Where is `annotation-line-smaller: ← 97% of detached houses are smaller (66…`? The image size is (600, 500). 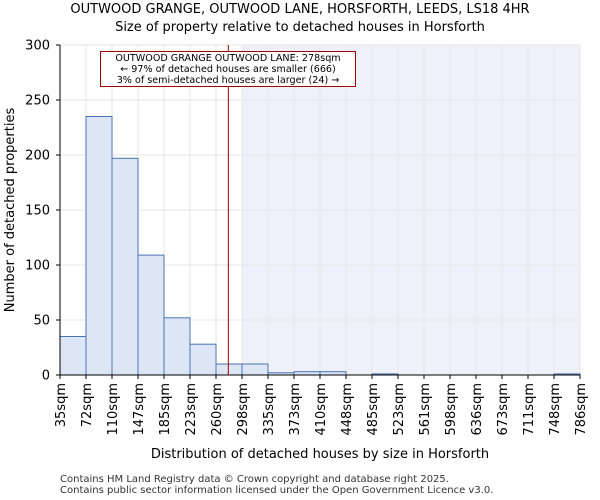
annotation-line-smaller: ← 97% of detached houses are smaller (66… is located at coordinates (228, 69).